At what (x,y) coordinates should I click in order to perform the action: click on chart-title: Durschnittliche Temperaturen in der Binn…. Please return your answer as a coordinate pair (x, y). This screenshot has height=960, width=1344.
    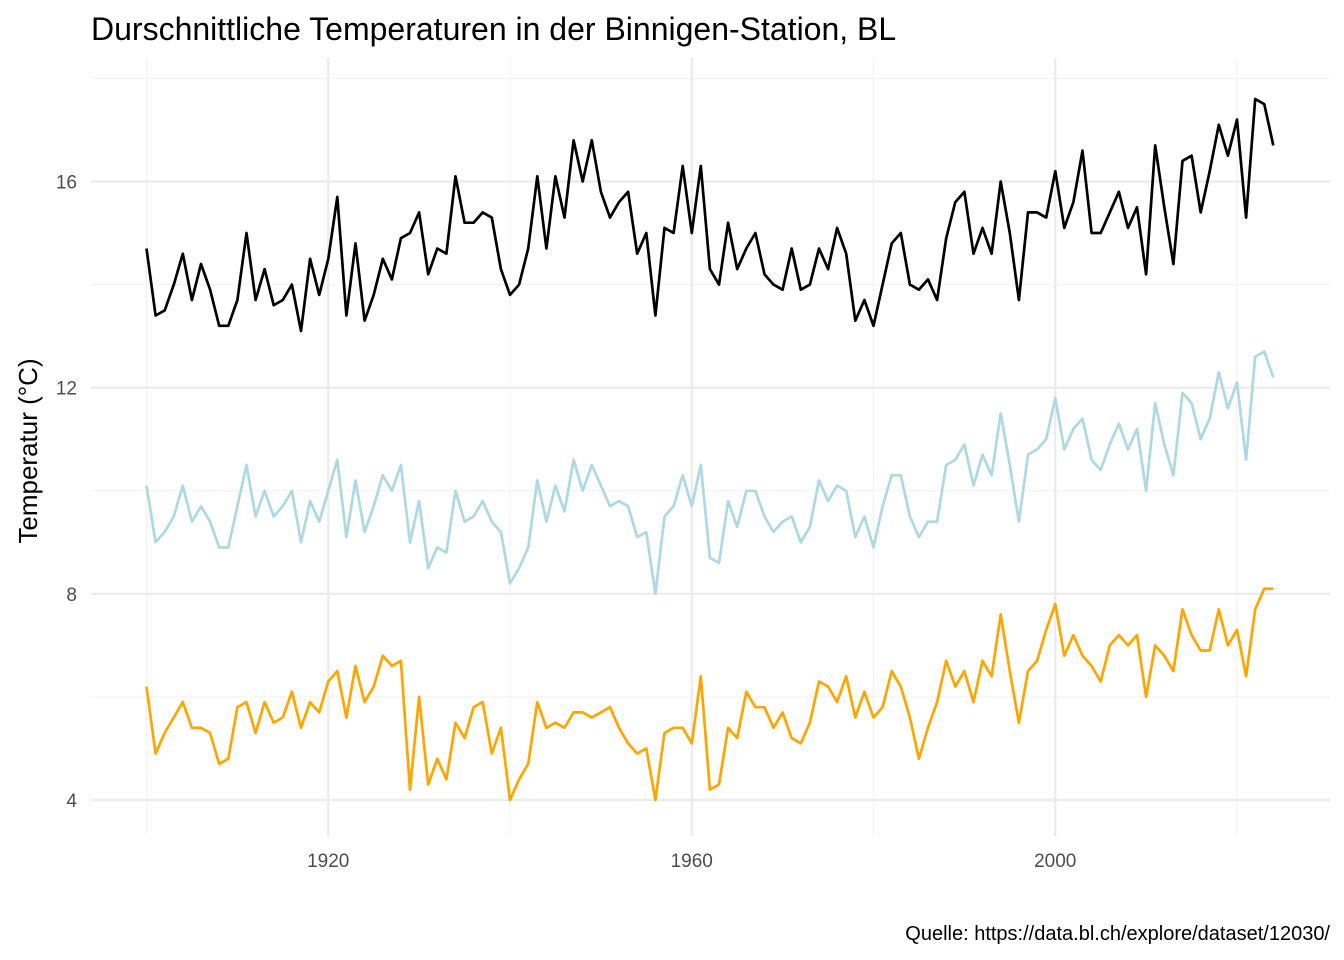
    Looking at the image, I should click on (493, 29).